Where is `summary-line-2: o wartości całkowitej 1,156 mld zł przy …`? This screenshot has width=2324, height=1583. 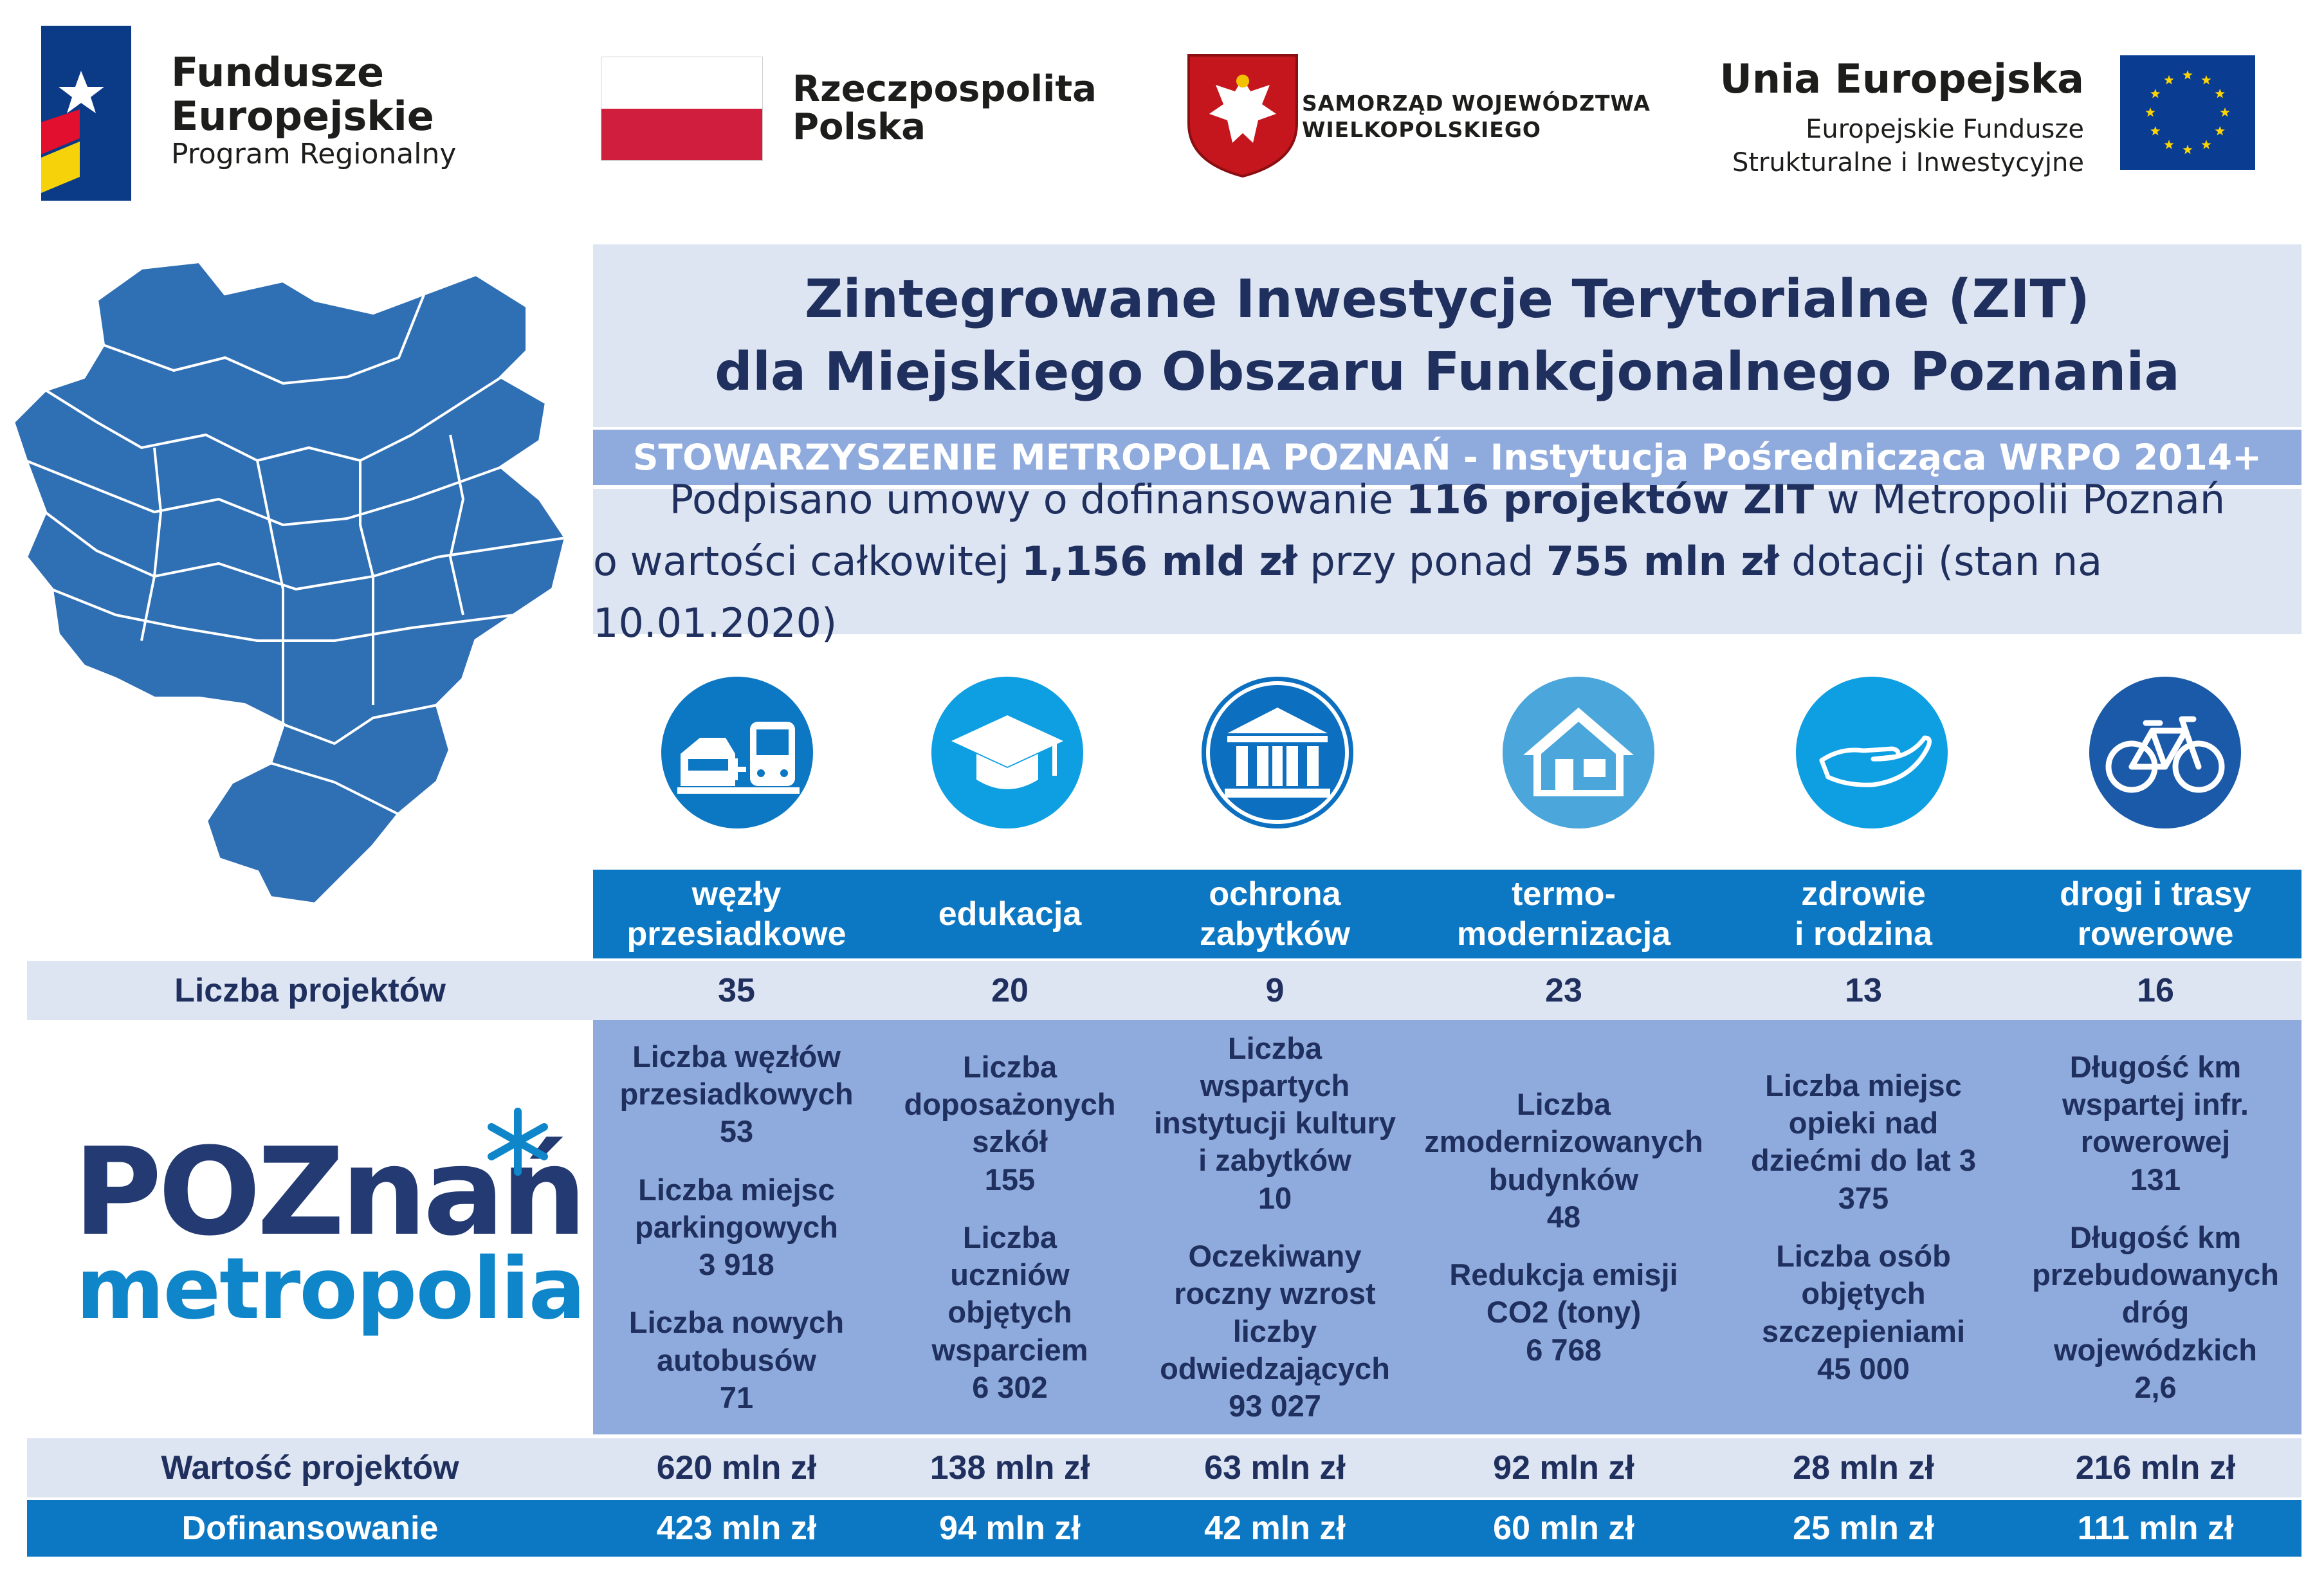 summary-line-2: o wartości całkowitej 1,156 mld zł przy … is located at coordinates (1447, 592).